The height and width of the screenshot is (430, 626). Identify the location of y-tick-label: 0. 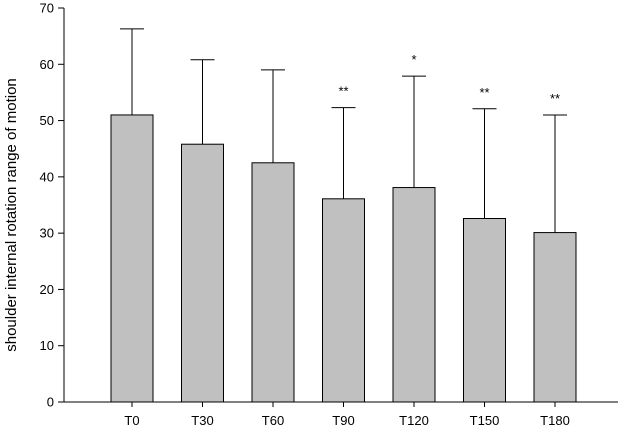
(50, 402).